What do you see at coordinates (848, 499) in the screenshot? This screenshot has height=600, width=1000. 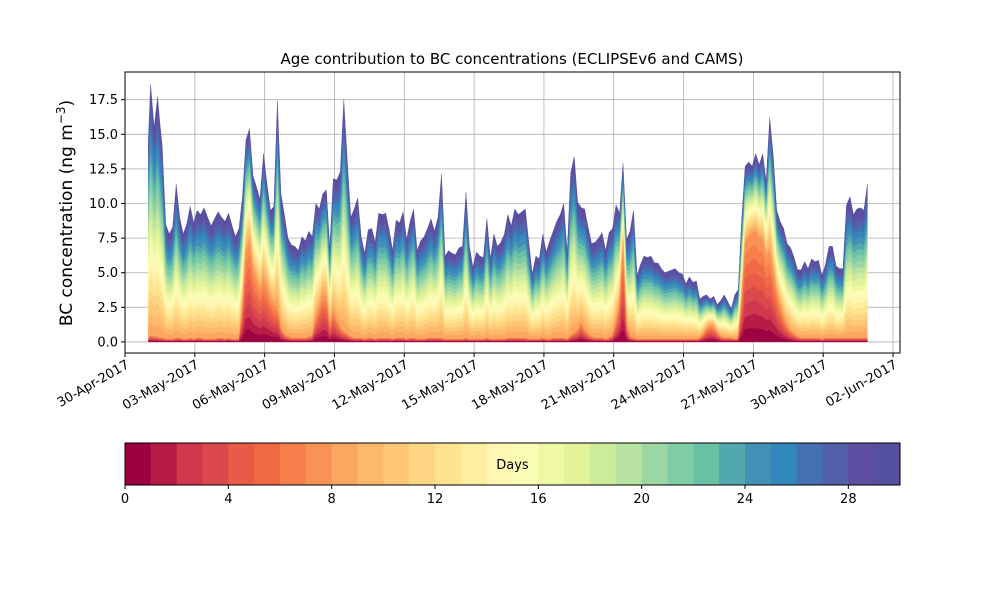 I see `colorbar-tick-label: 28` at bounding box center [848, 499].